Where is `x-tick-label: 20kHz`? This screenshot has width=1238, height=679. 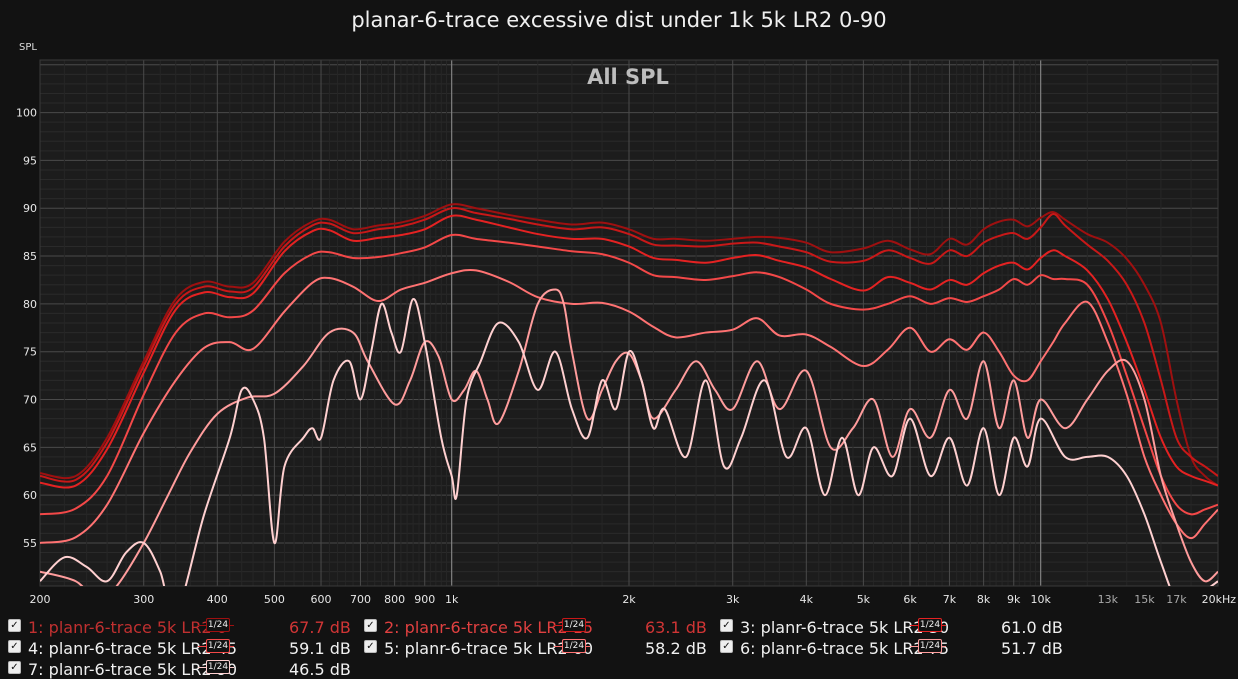
x-tick-label: 20kHz is located at coordinates (1219, 599).